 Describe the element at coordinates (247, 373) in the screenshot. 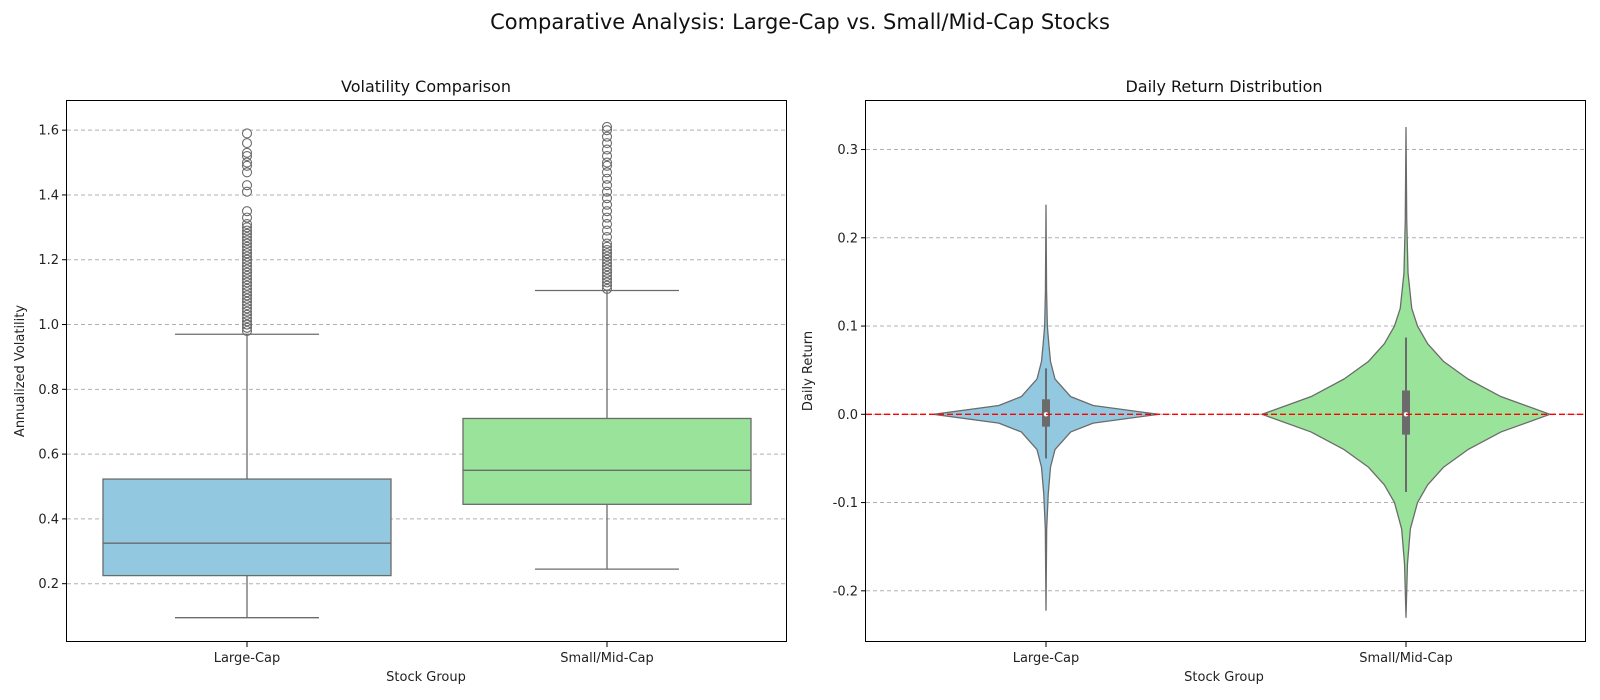

I see `large-cap-box-group` at that location.